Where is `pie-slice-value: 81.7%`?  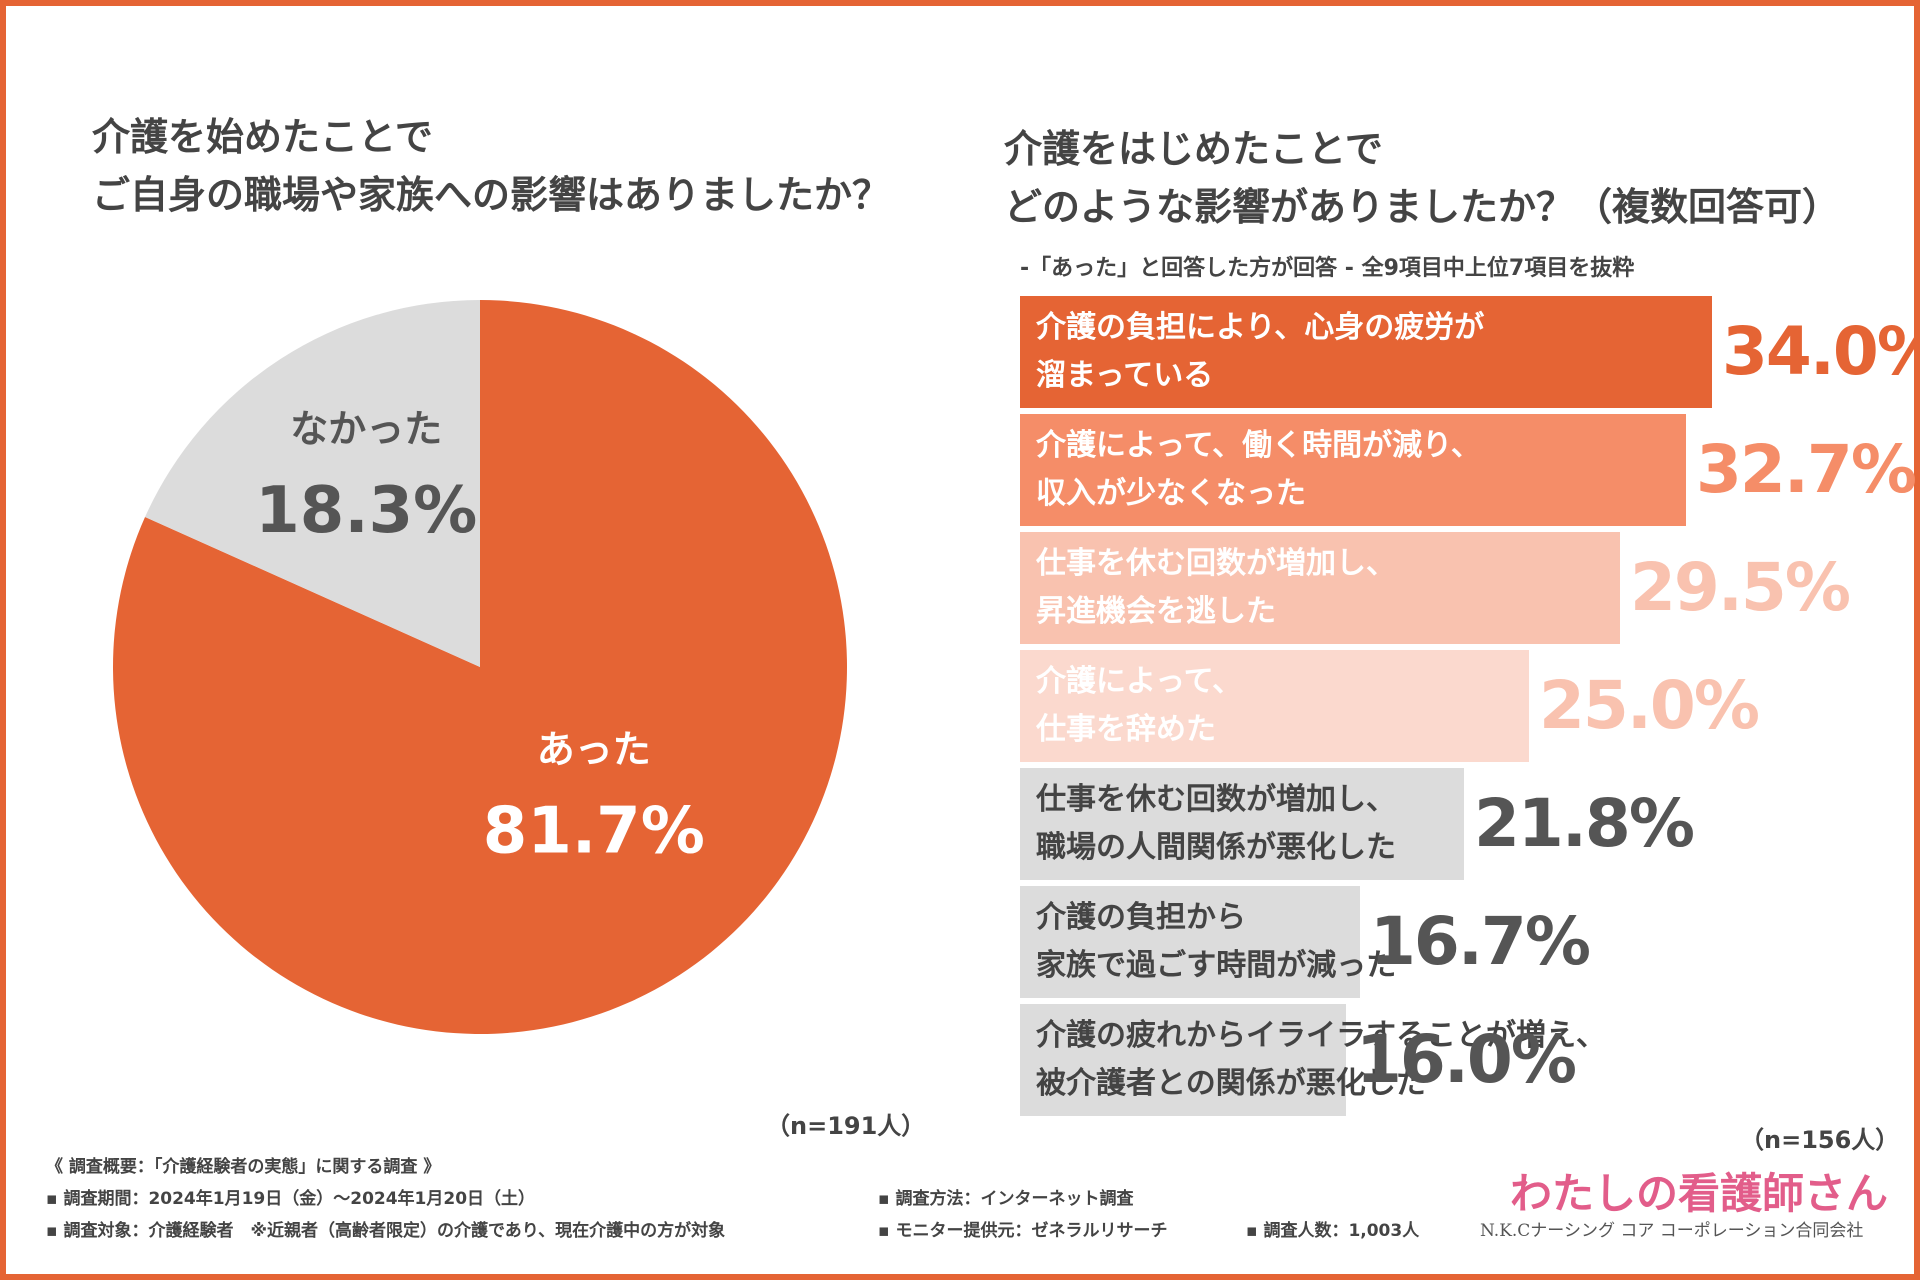
pie-slice-value: 81.7% is located at coordinates (594, 831).